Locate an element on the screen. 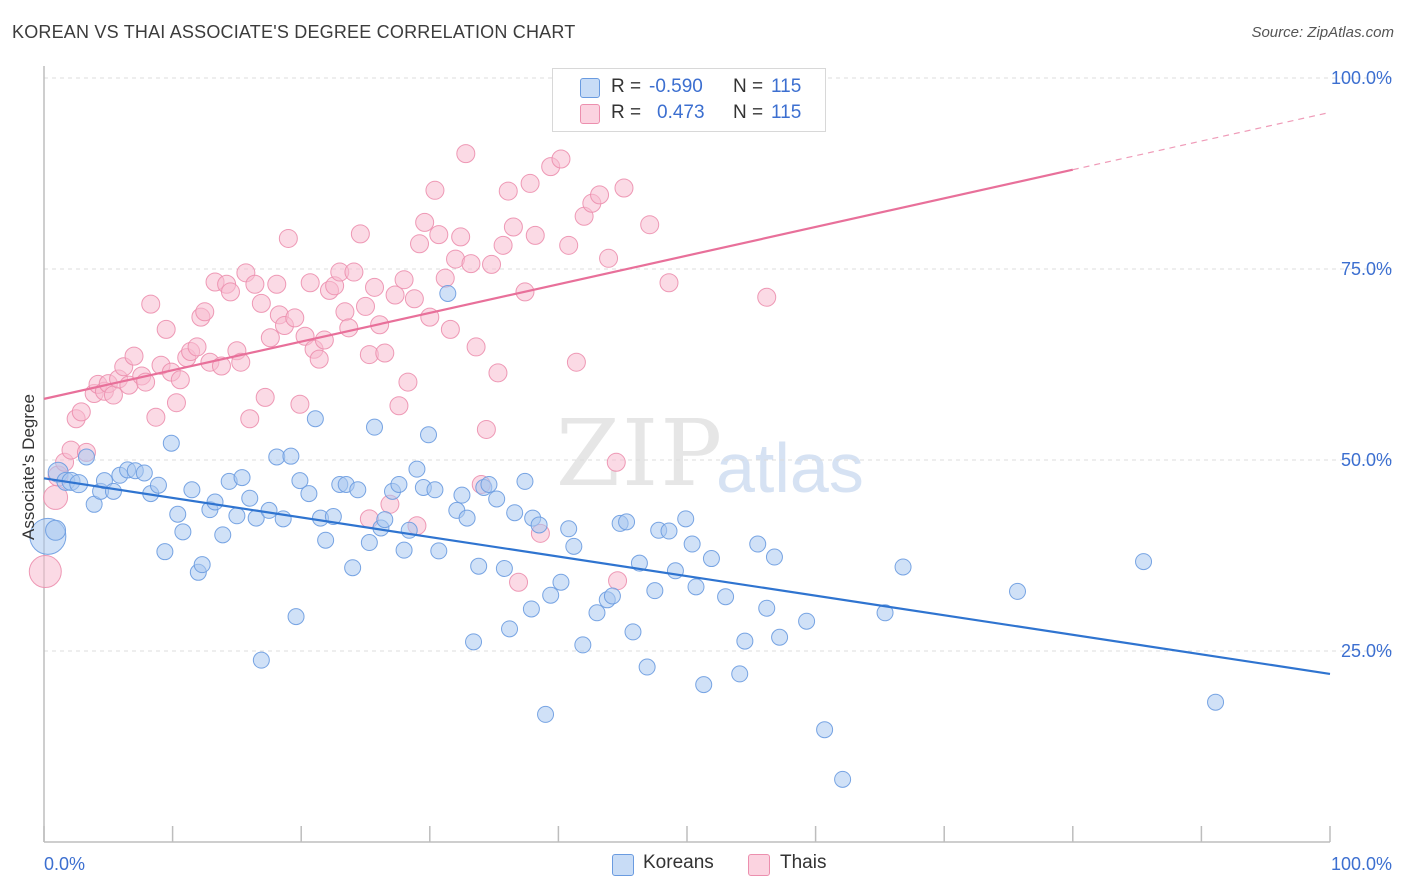 This screenshot has width=1406, height=892. y-tick-label: 75.0% is located at coordinates (1366, 269).